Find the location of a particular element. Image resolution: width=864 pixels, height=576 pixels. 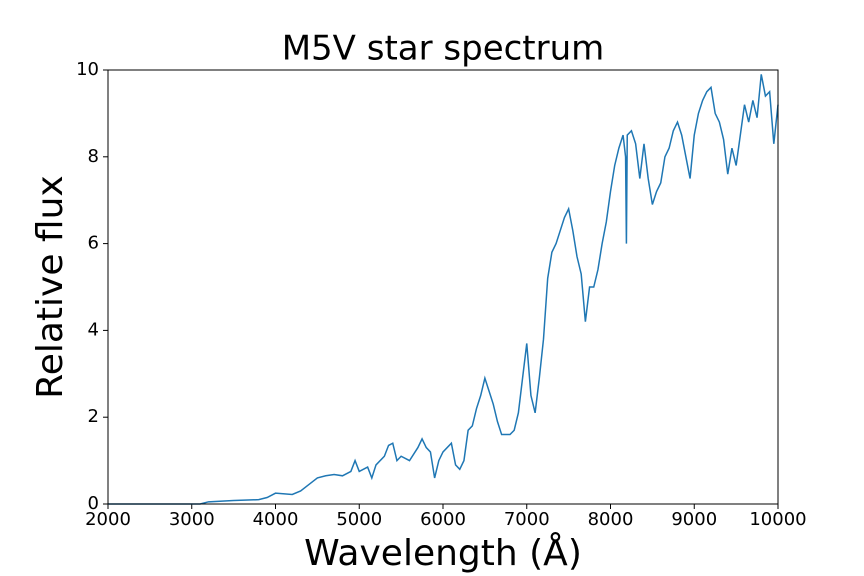

y-tick-label: 0 is located at coordinates (93, 503).